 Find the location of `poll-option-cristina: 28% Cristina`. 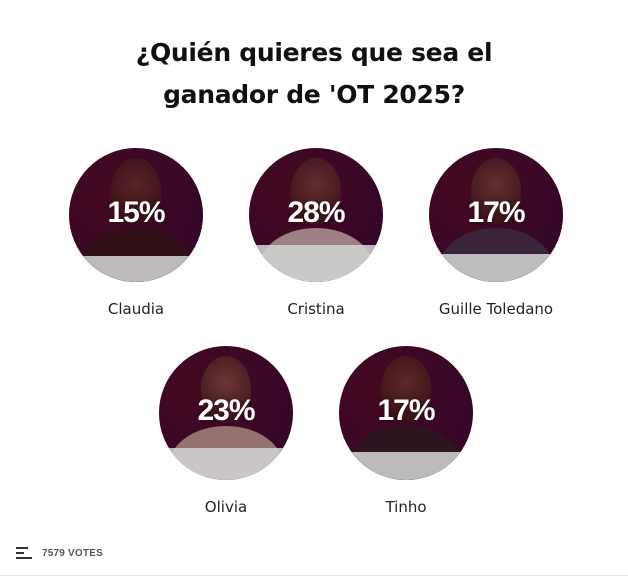

poll-option-cristina: 28% Cristina is located at coordinates (316, 238).